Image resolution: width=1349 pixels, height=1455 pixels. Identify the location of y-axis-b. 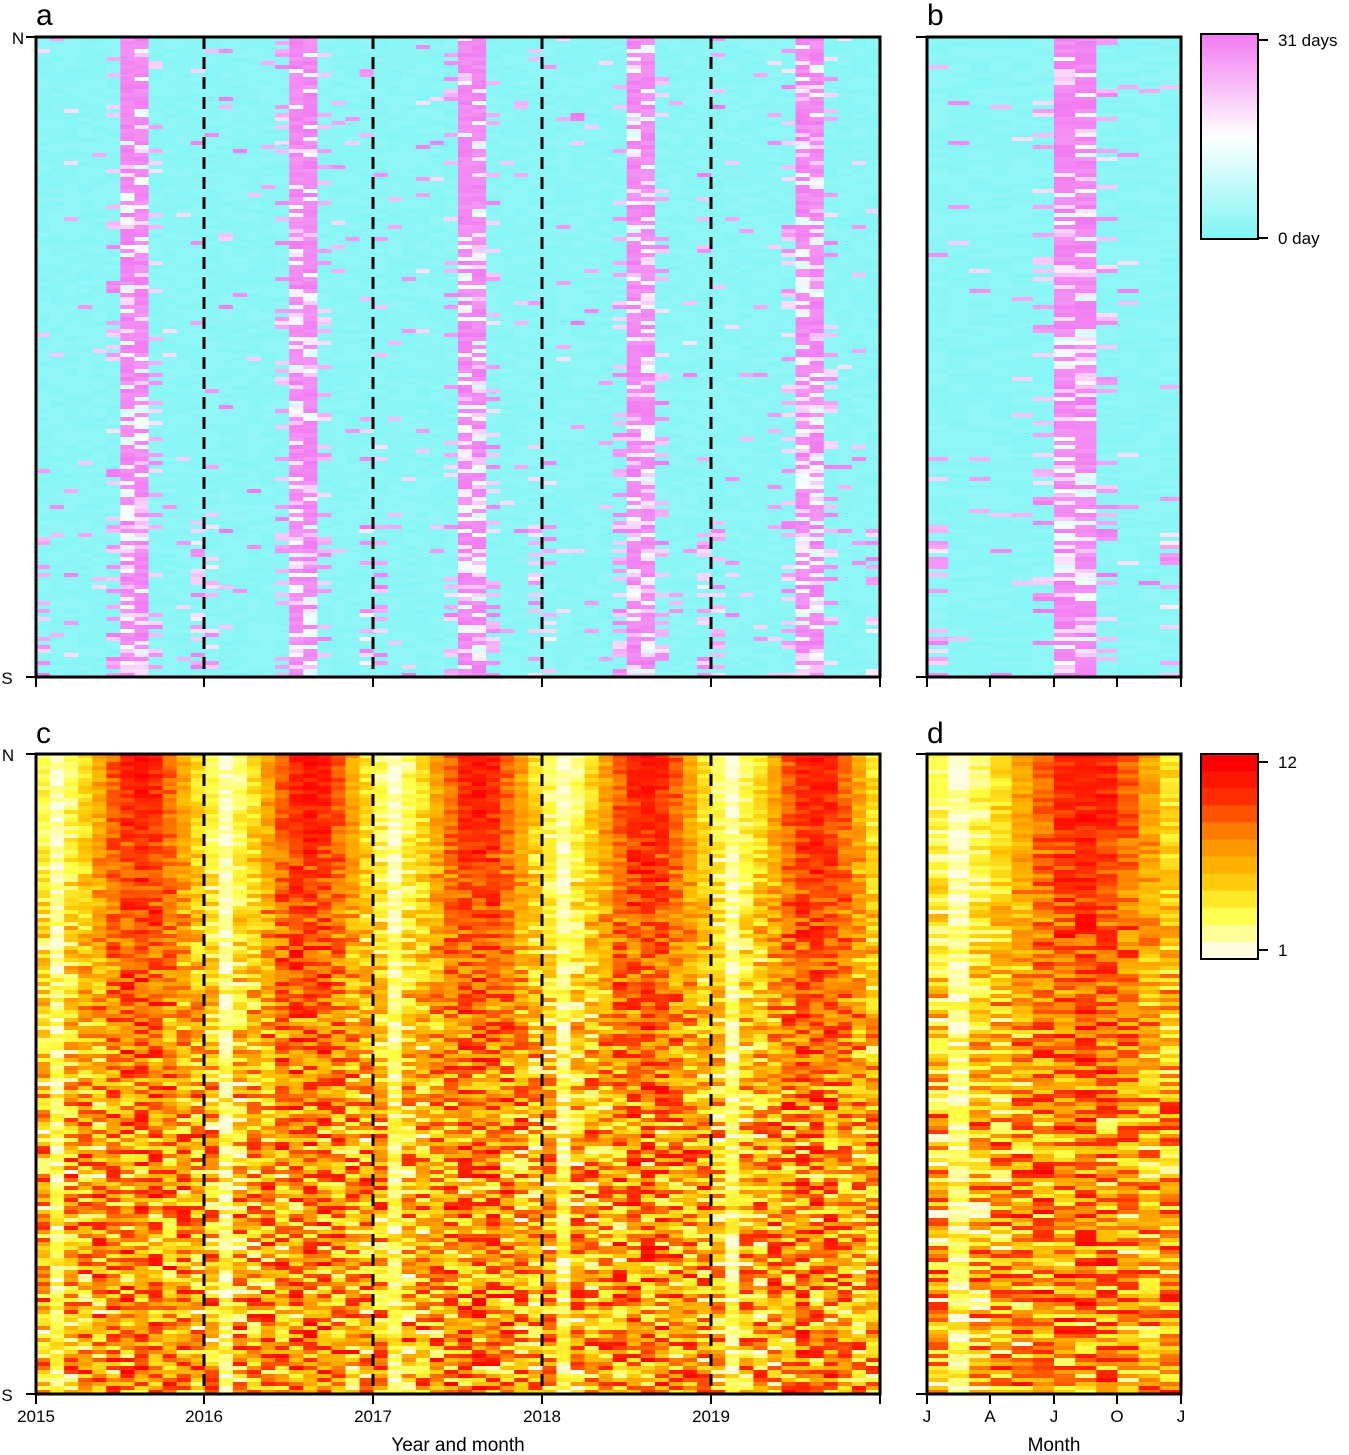
(921, 357).